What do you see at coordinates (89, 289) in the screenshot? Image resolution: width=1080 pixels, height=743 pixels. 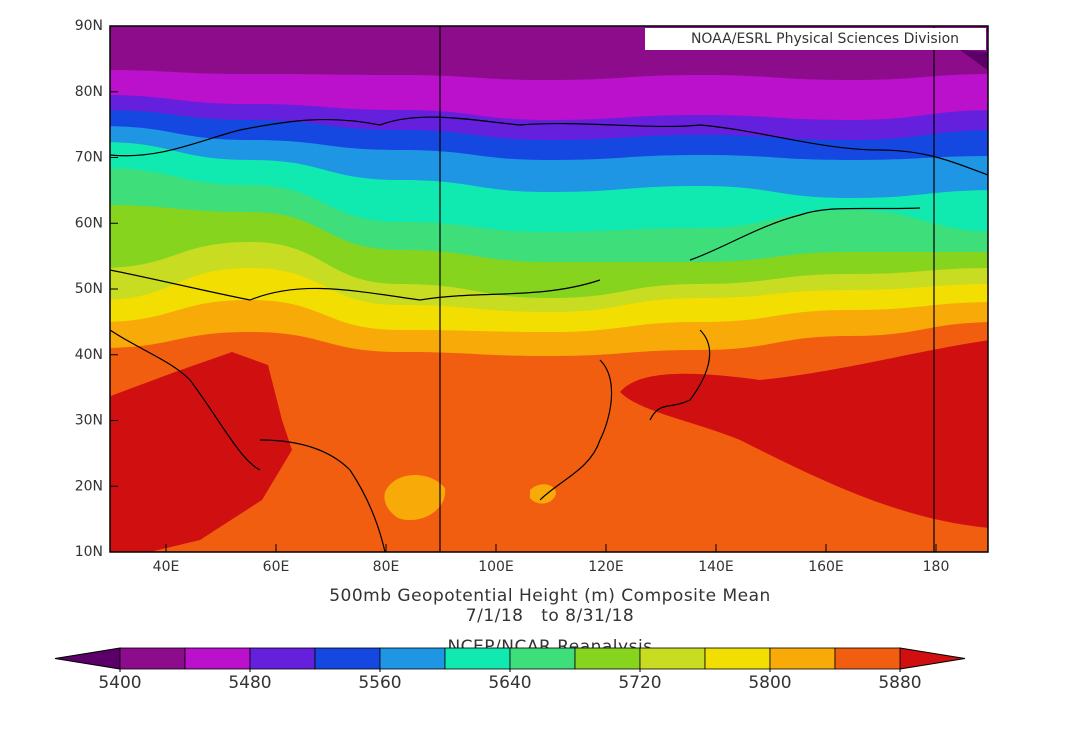 I see `lat-label: 50N` at bounding box center [89, 289].